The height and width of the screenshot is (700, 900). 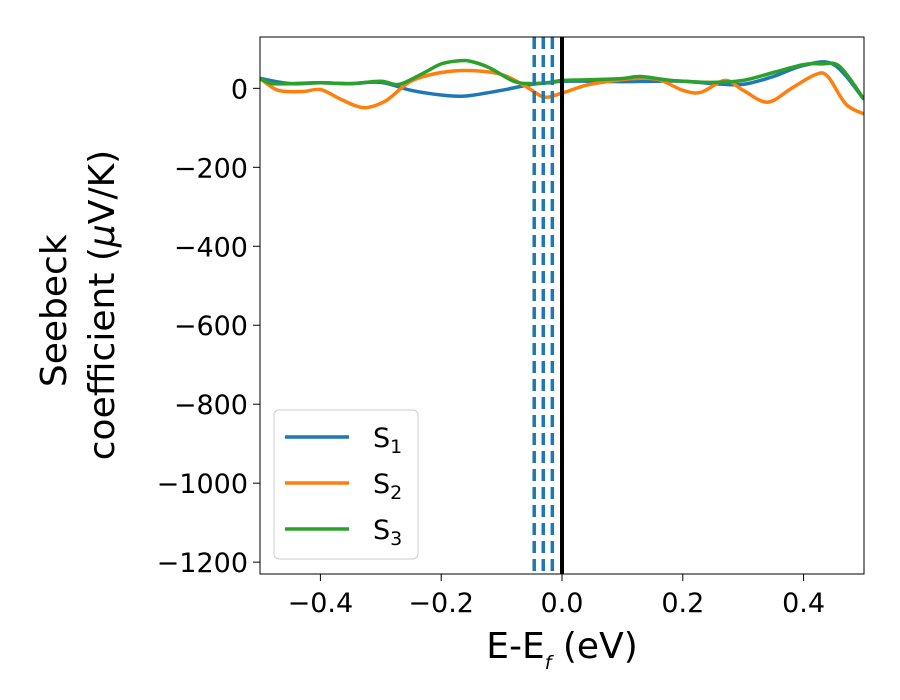 I want to click on y-axis-ticks: 0 −200 −400 −600 −800 −1000 −1200, so click(x=208, y=326).